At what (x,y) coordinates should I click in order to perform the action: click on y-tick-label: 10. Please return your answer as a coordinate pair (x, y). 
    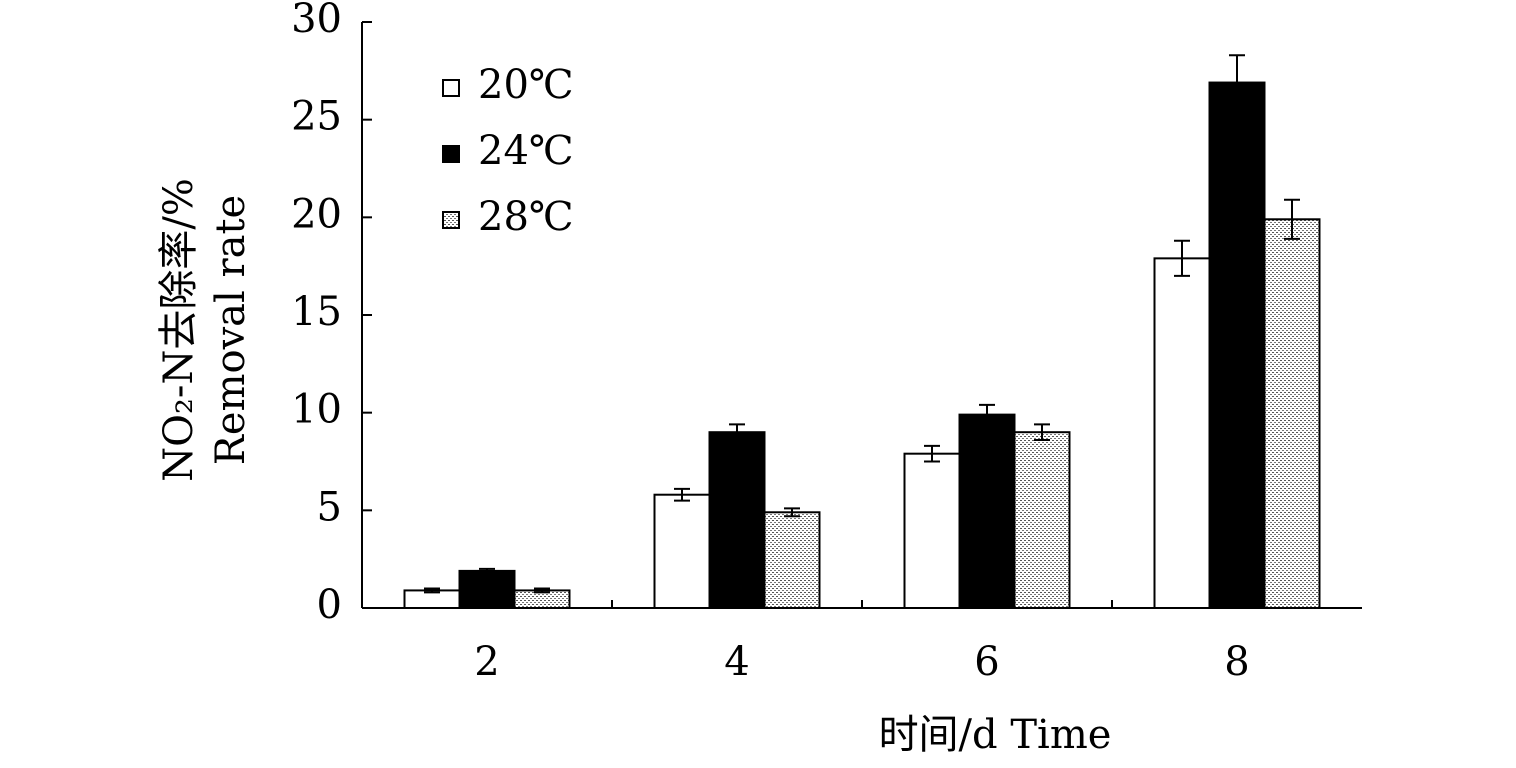
    Looking at the image, I should click on (316, 410).